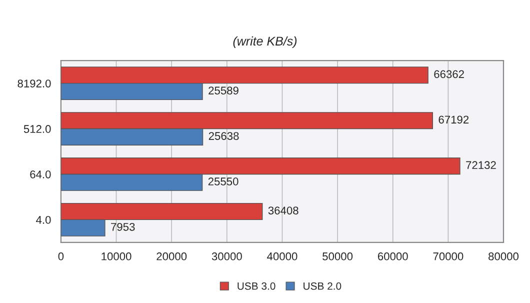 The height and width of the screenshot is (303, 530). I want to click on legend-label: USB 3.0, so click(257, 286).